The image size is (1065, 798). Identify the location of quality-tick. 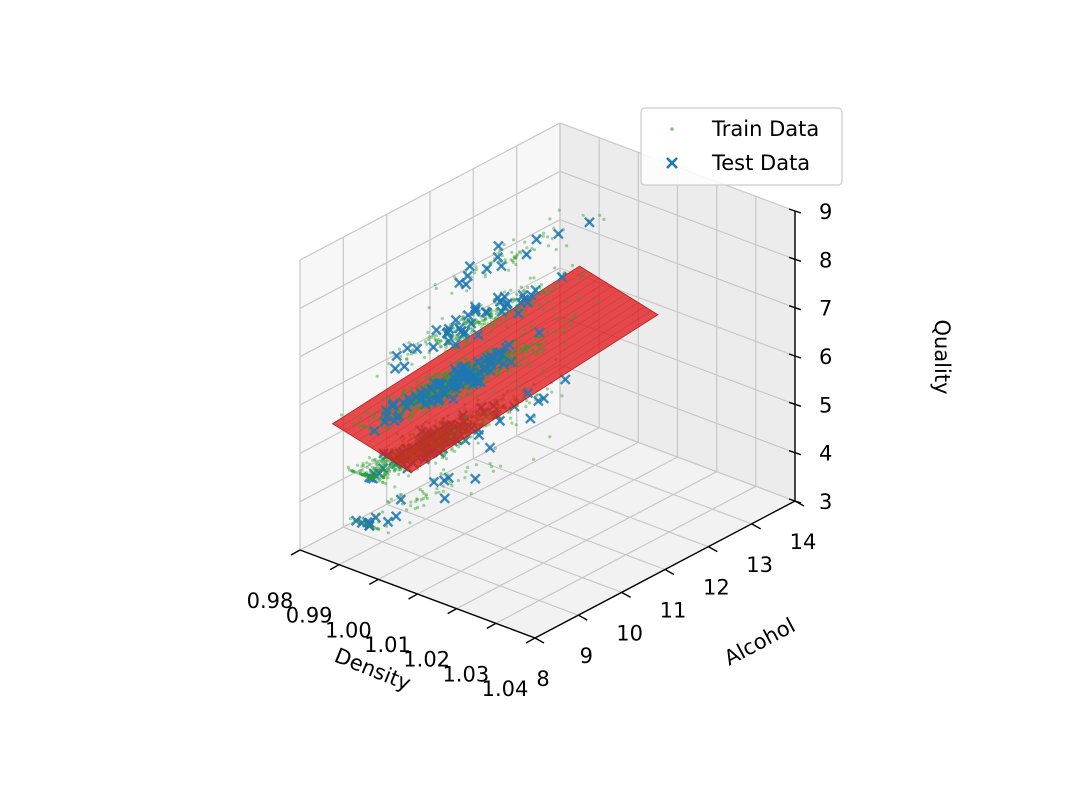
(795, 259).